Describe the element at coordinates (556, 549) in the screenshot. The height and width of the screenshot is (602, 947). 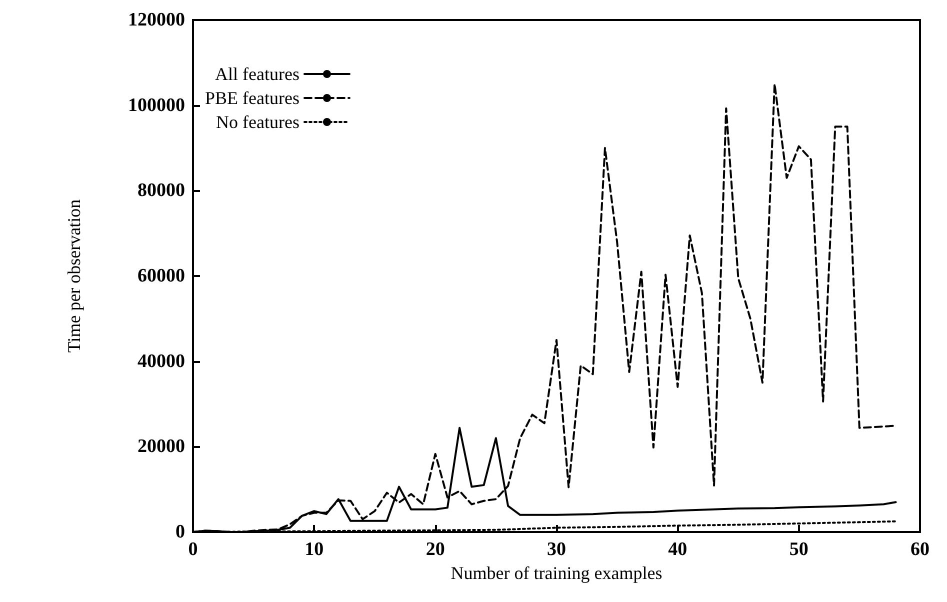
I see `x-tick-label: 30` at that location.